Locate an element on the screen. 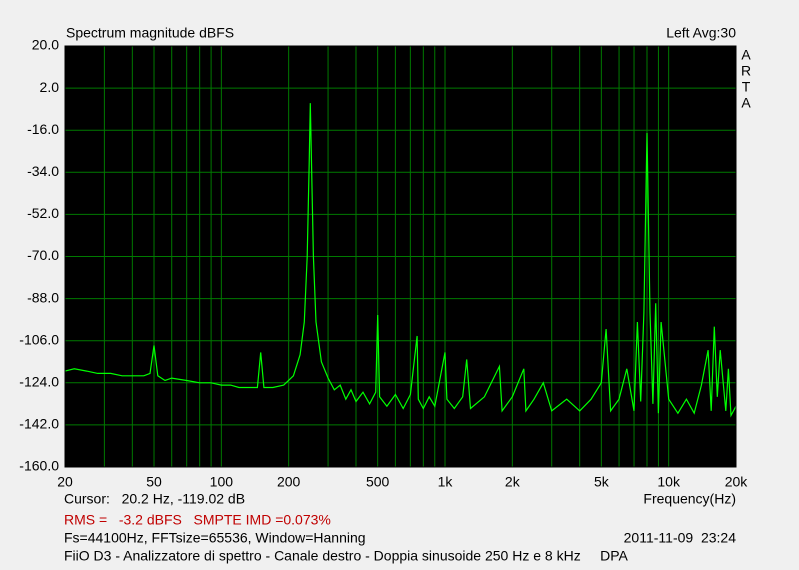 Image resolution: width=799 pixels, height=570 pixels. x-tick-label: 50 is located at coordinates (154, 482).